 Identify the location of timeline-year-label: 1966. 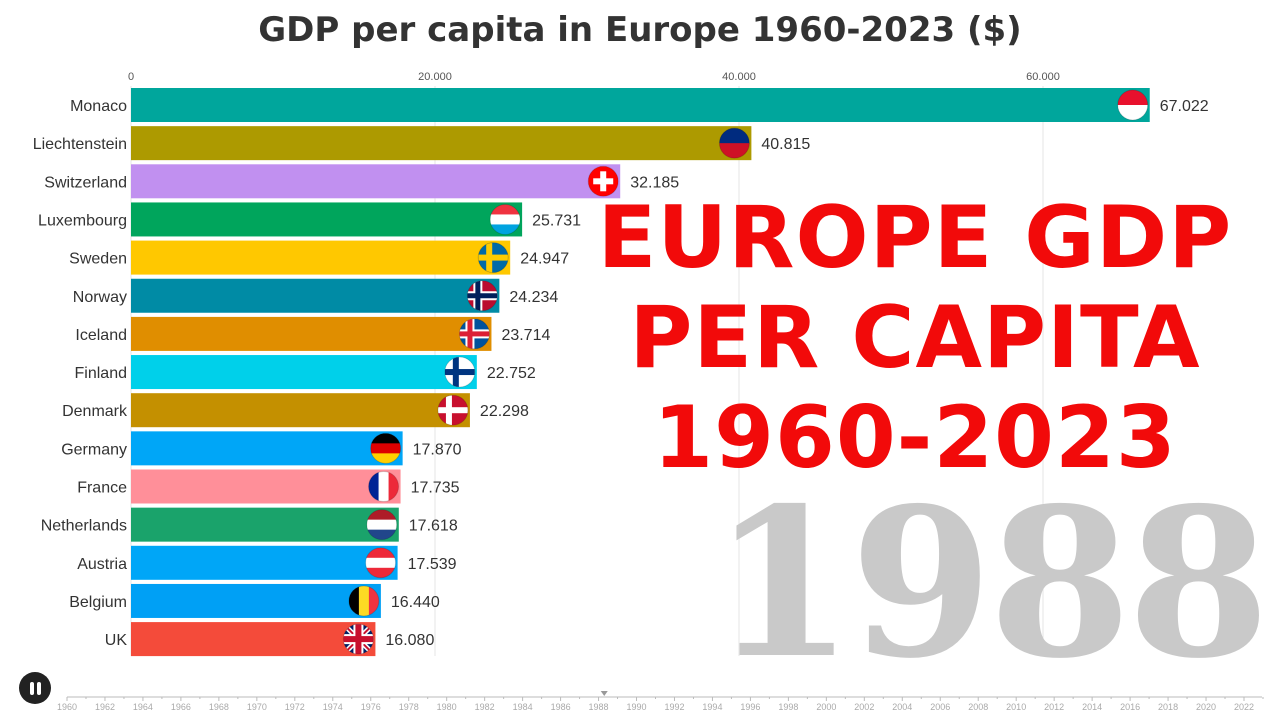
(181, 707).